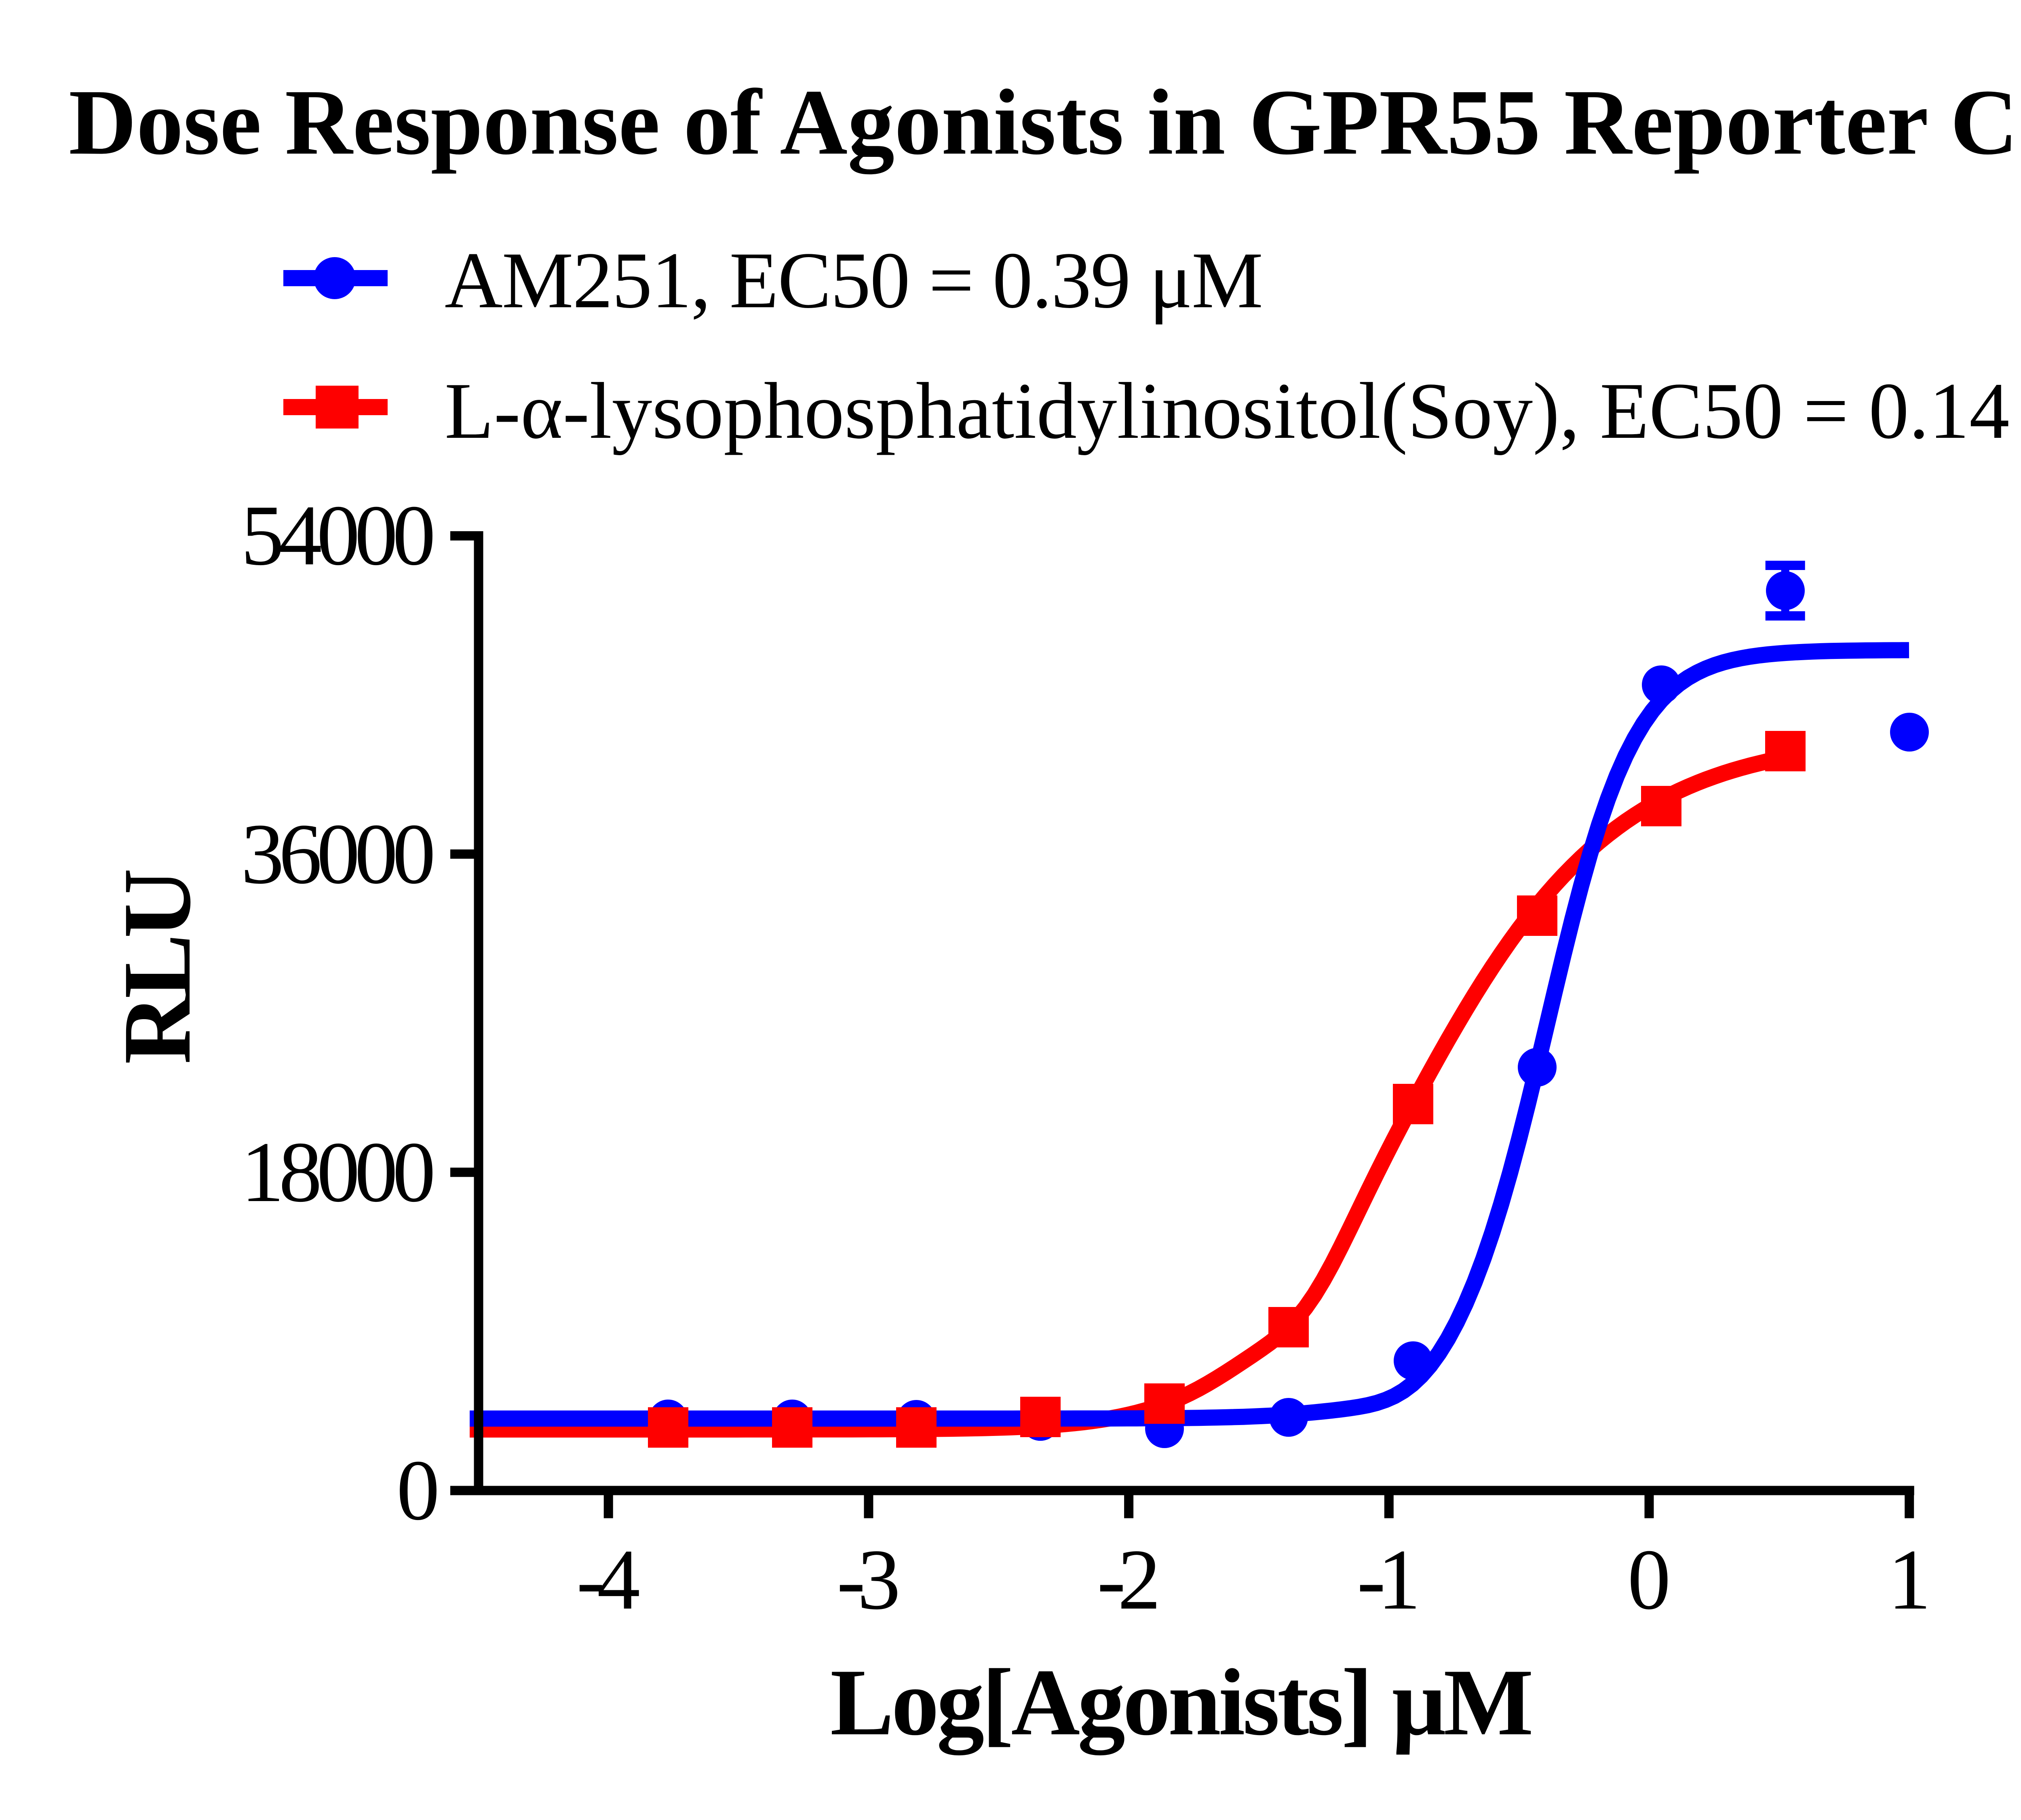 The image size is (2021, 1820). What do you see at coordinates (854, 280) in the screenshot?
I see `svg-text: AM251, EC50 = 0.39 μM` at bounding box center [854, 280].